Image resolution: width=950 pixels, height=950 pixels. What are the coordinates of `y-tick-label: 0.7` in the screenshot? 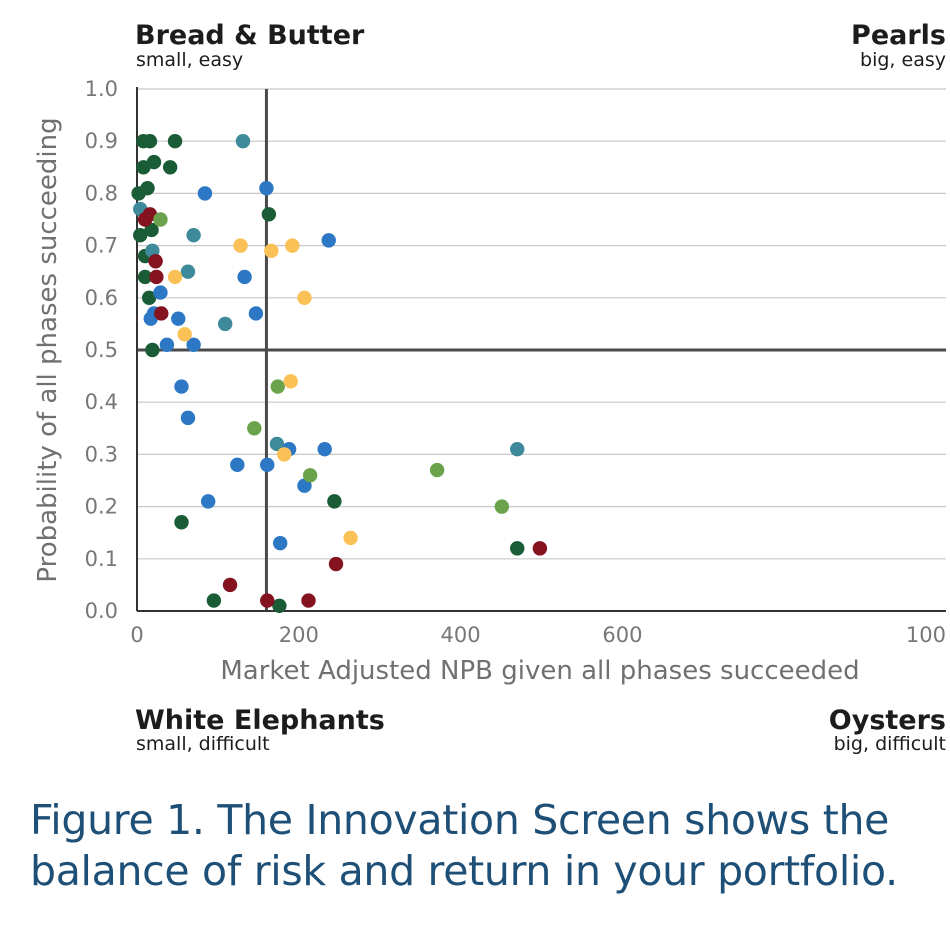 It's located at (101, 246).